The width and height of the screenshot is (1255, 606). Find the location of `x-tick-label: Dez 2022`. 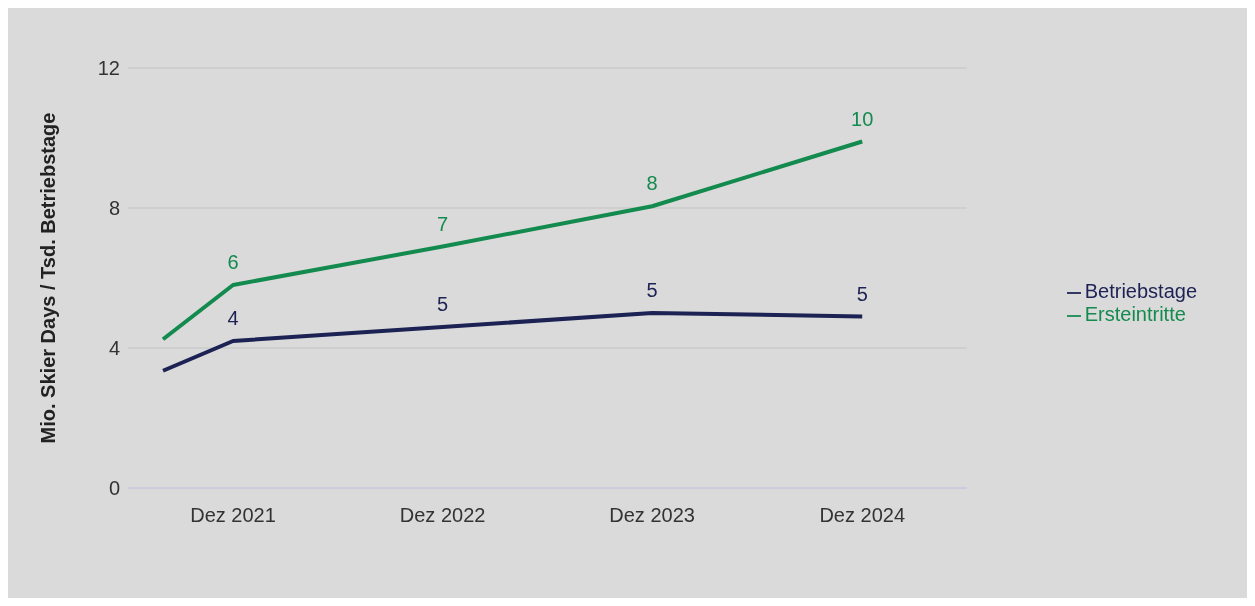

x-tick-label: Dez 2022 is located at coordinates (442, 515).